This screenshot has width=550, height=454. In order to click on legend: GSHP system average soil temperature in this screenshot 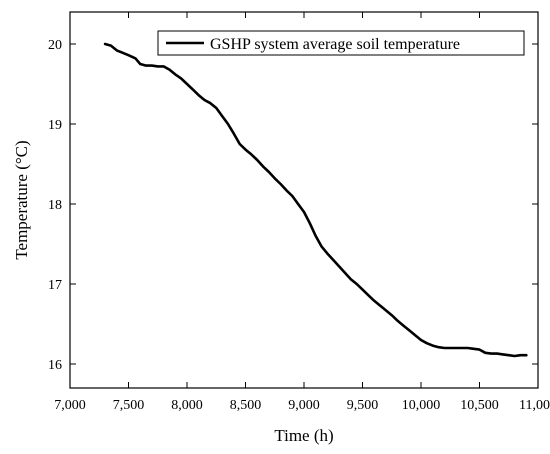, I will do `click(341, 43)`.